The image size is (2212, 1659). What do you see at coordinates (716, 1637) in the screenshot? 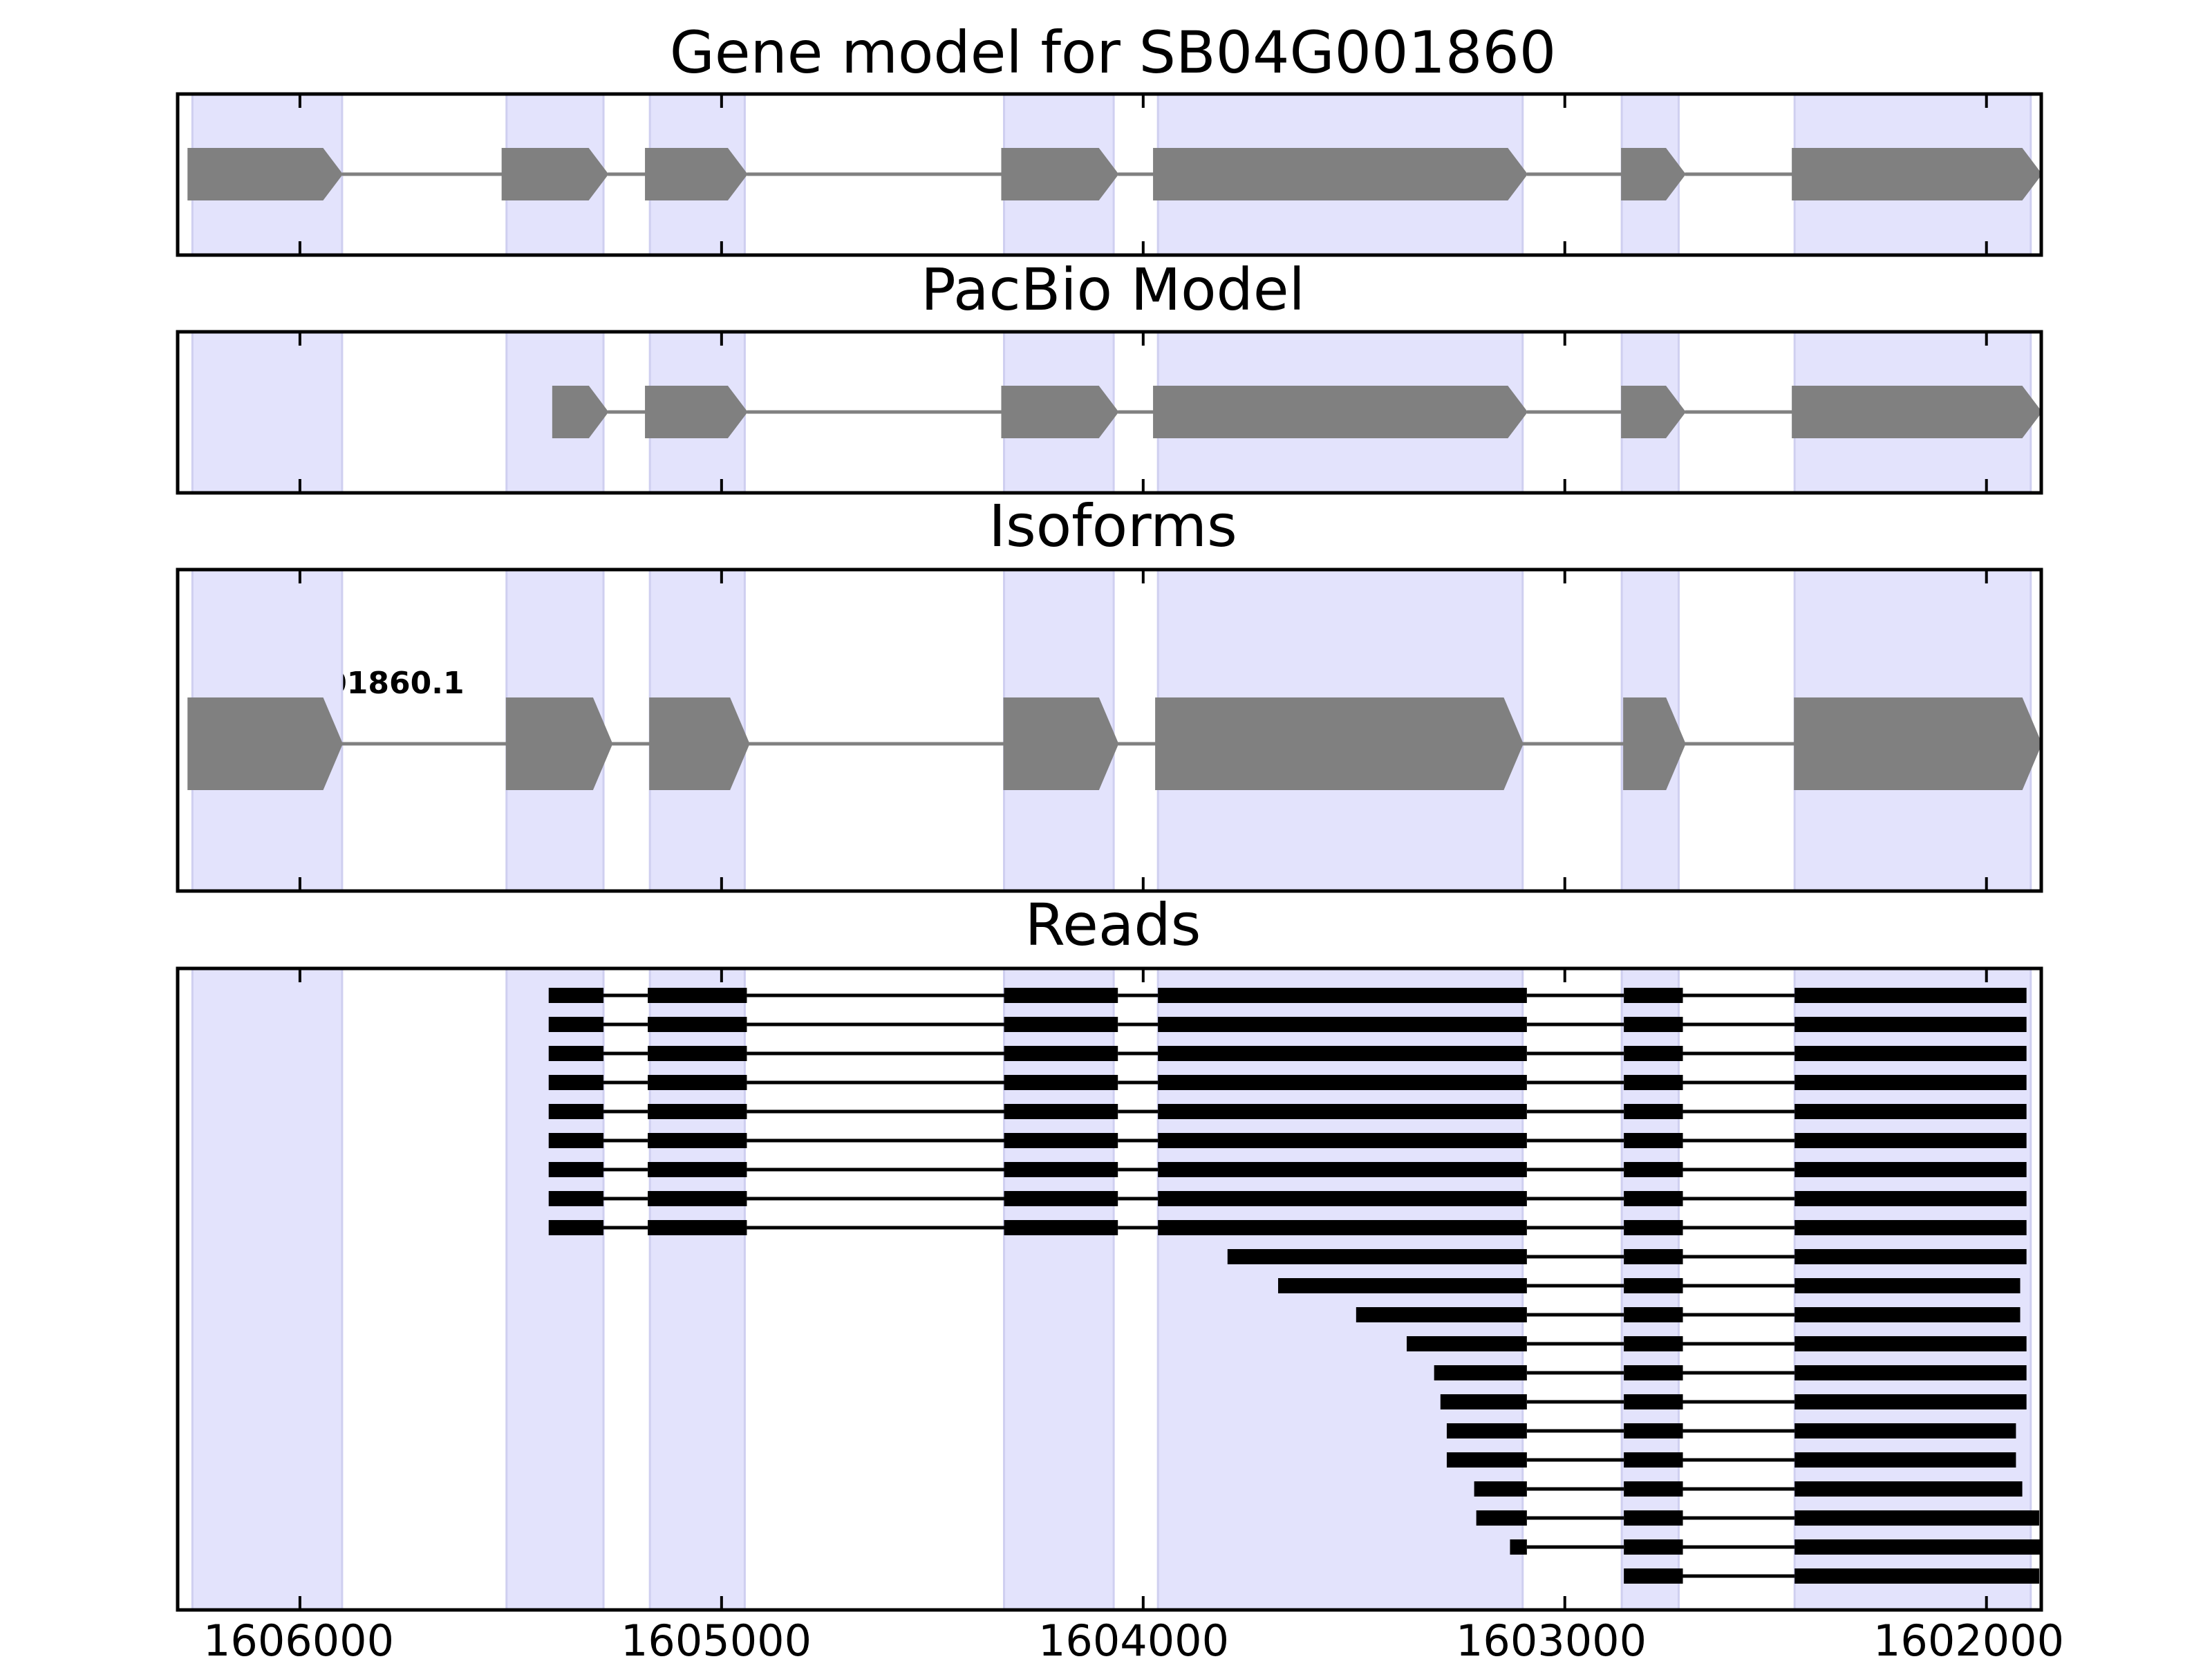
I see `x-tick-label: 1605000` at bounding box center [716, 1637].